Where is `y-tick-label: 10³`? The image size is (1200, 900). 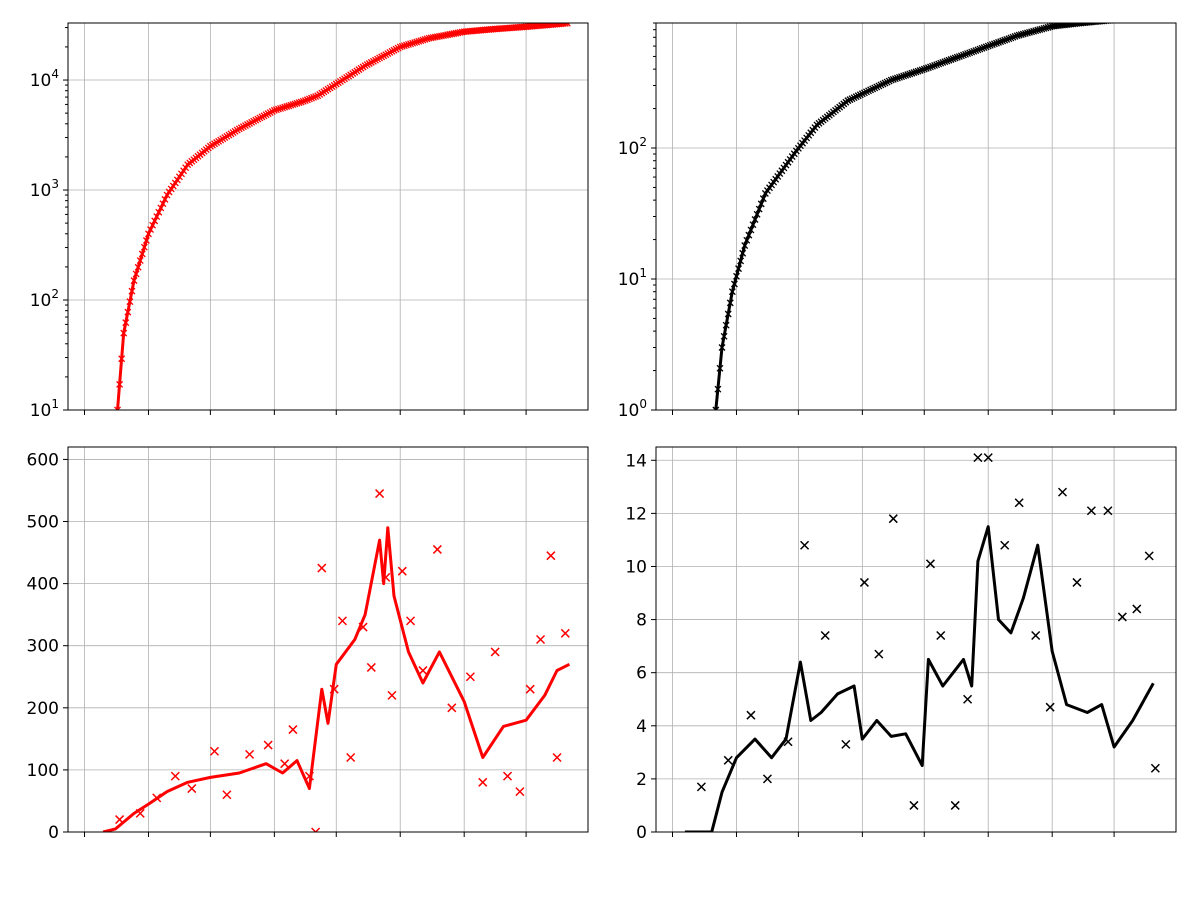
y-tick-label: 10³ is located at coordinates (44, 189).